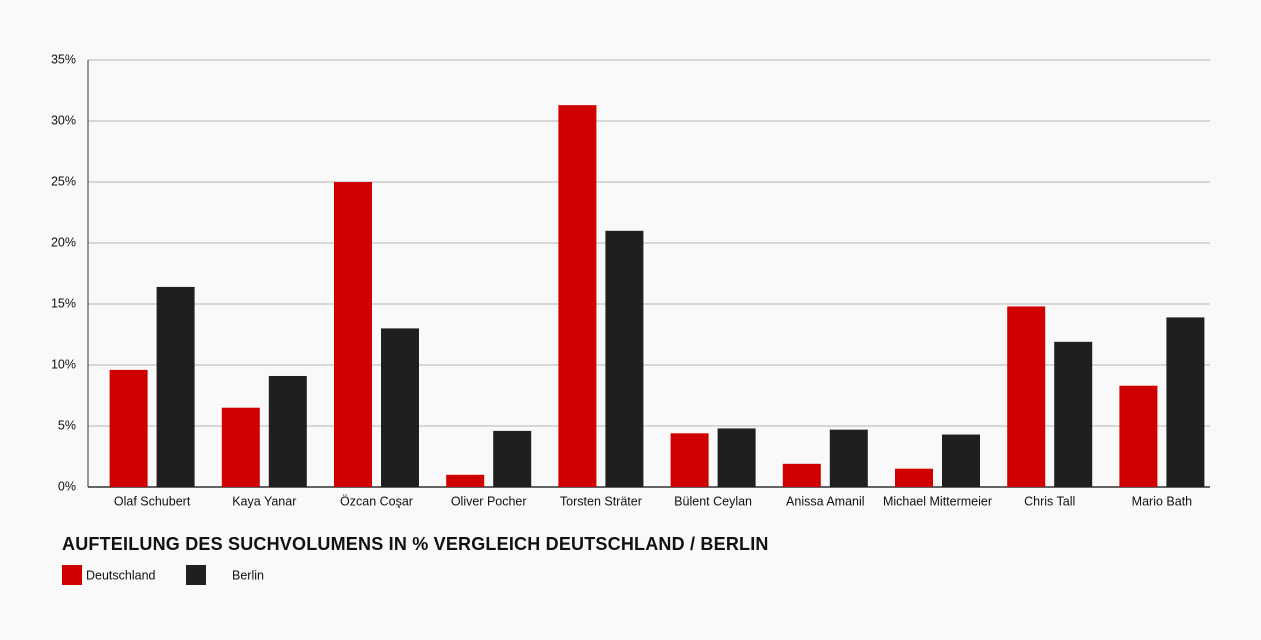  Describe the element at coordinates (825, 501) in the screenshot. I see `x-tick-label: Anissa Amanil` at that location.